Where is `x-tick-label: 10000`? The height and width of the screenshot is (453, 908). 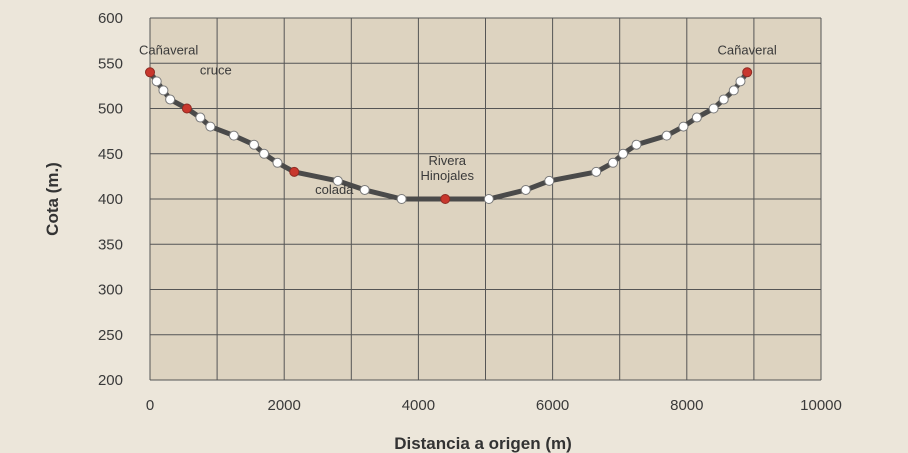
x-tick-label: 10000 is located at coordinates (821, 405).